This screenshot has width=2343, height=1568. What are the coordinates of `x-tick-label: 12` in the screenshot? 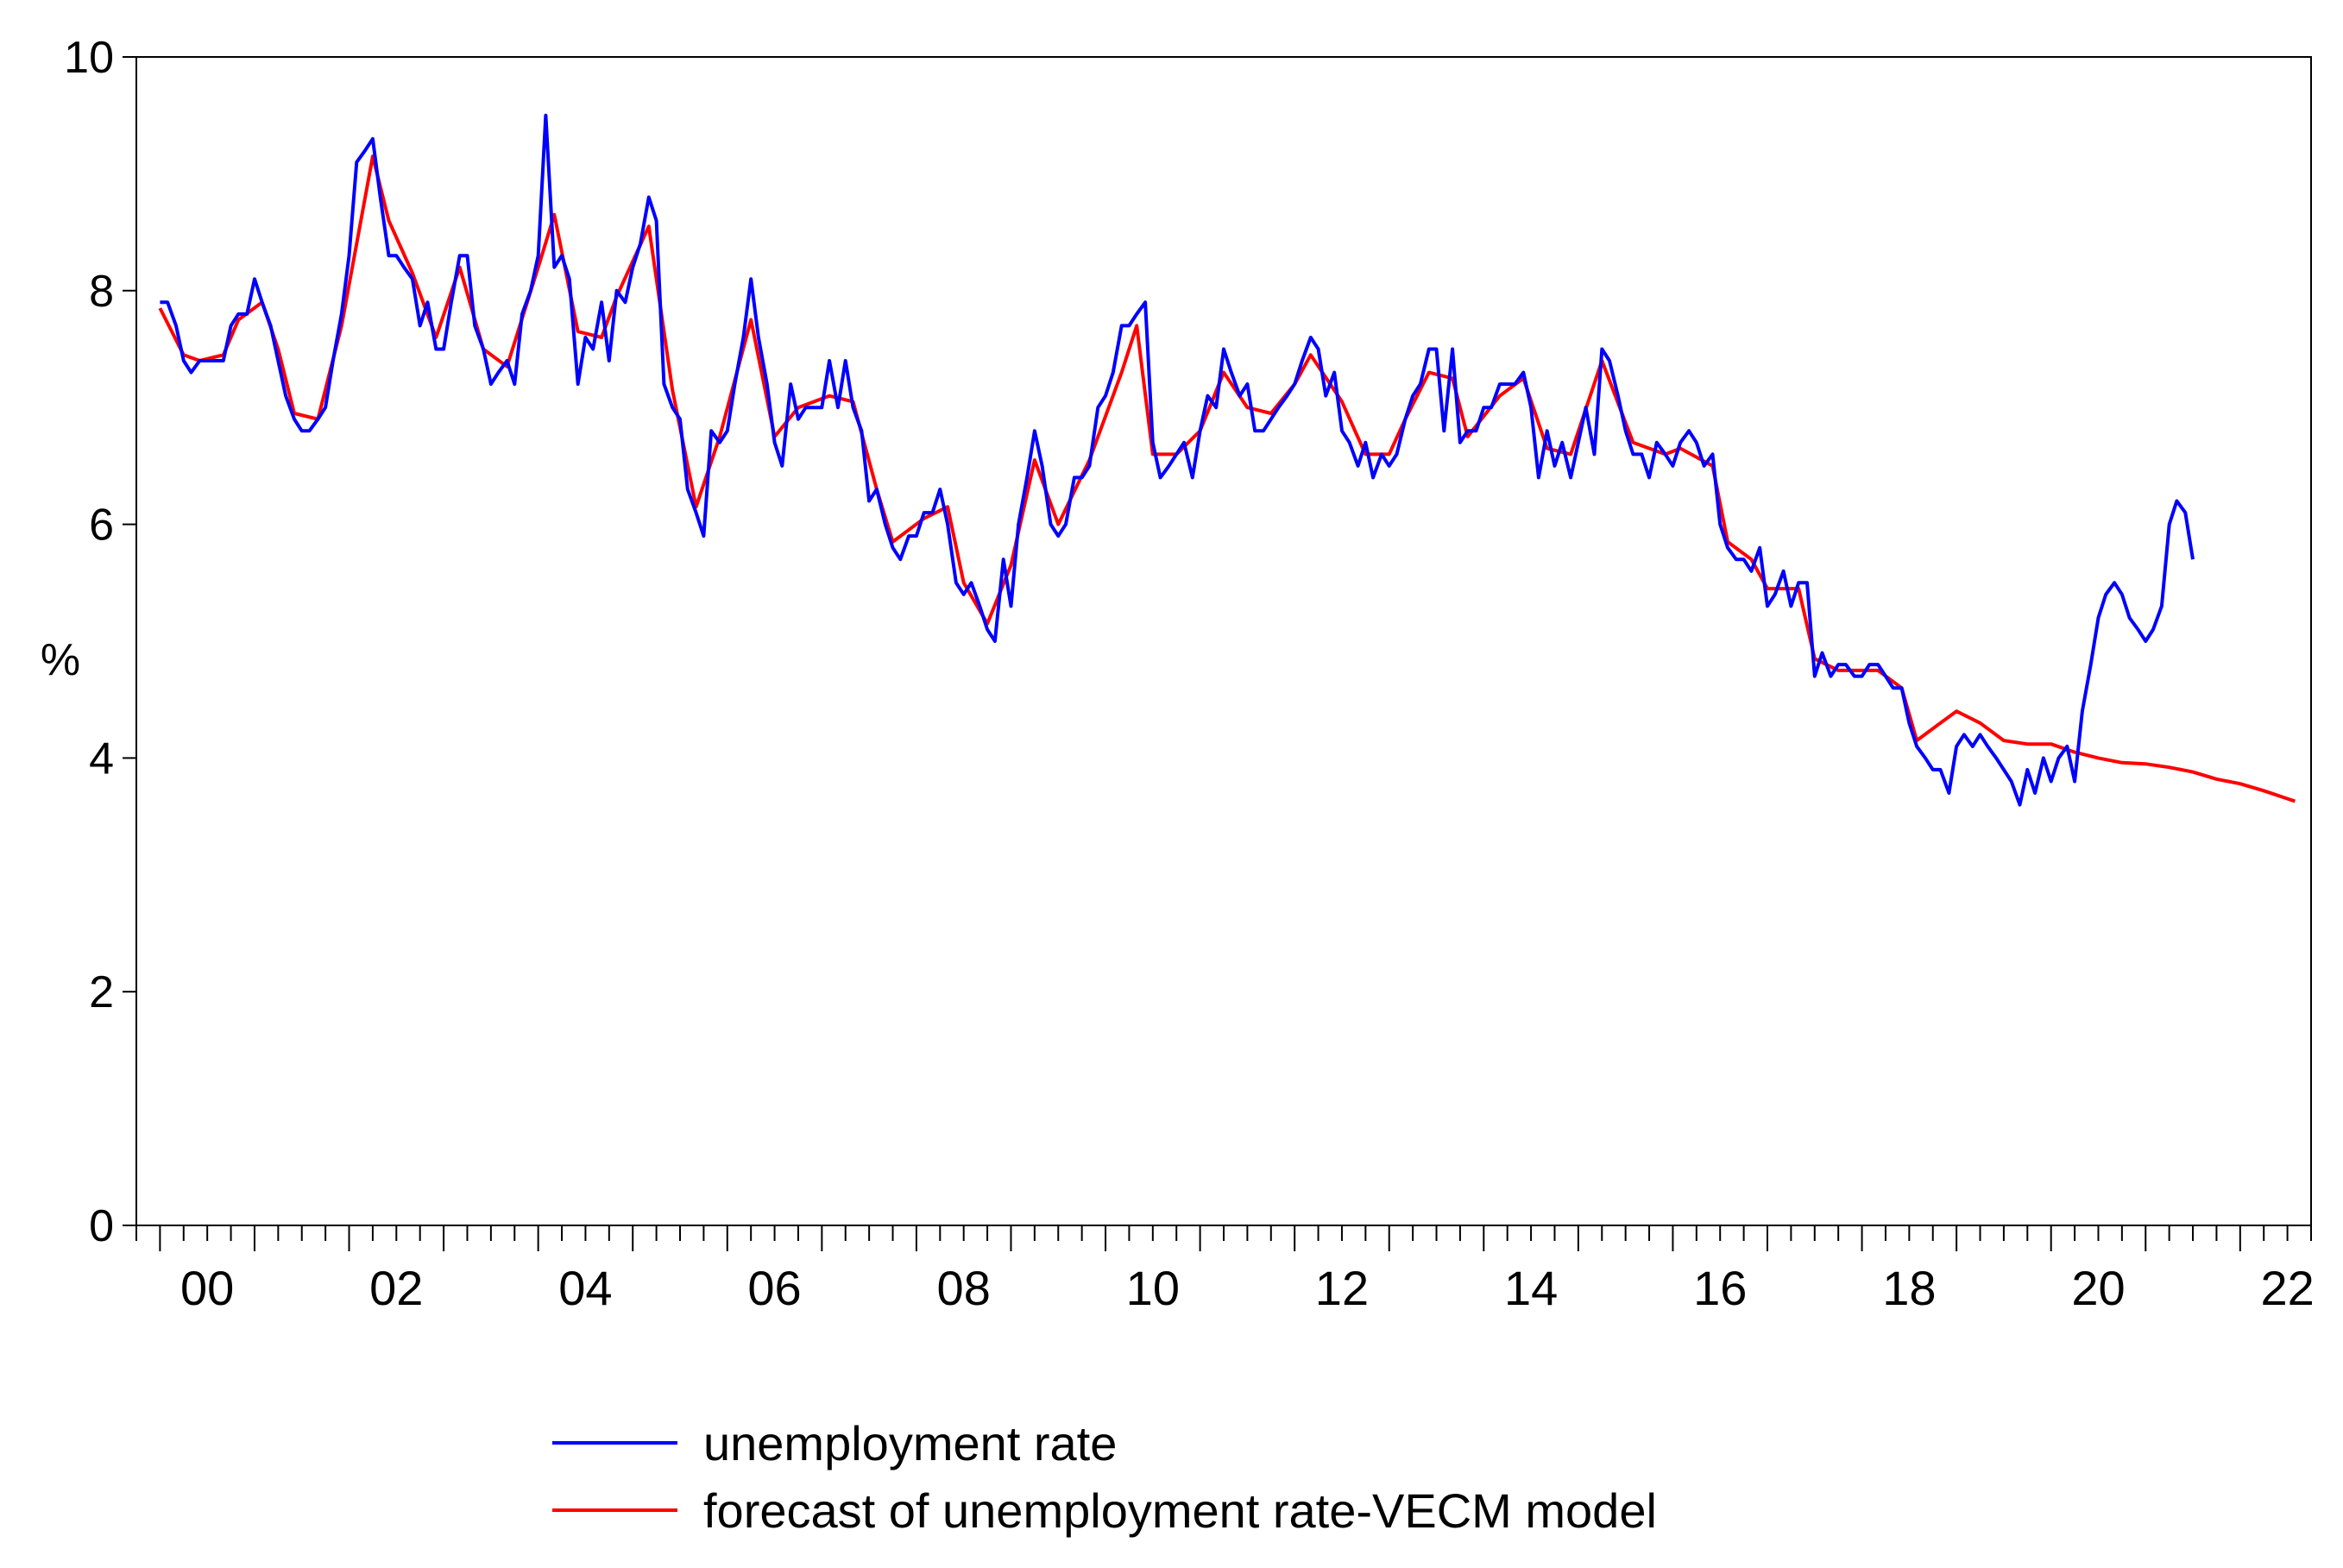 It's located at (1342, 1288).